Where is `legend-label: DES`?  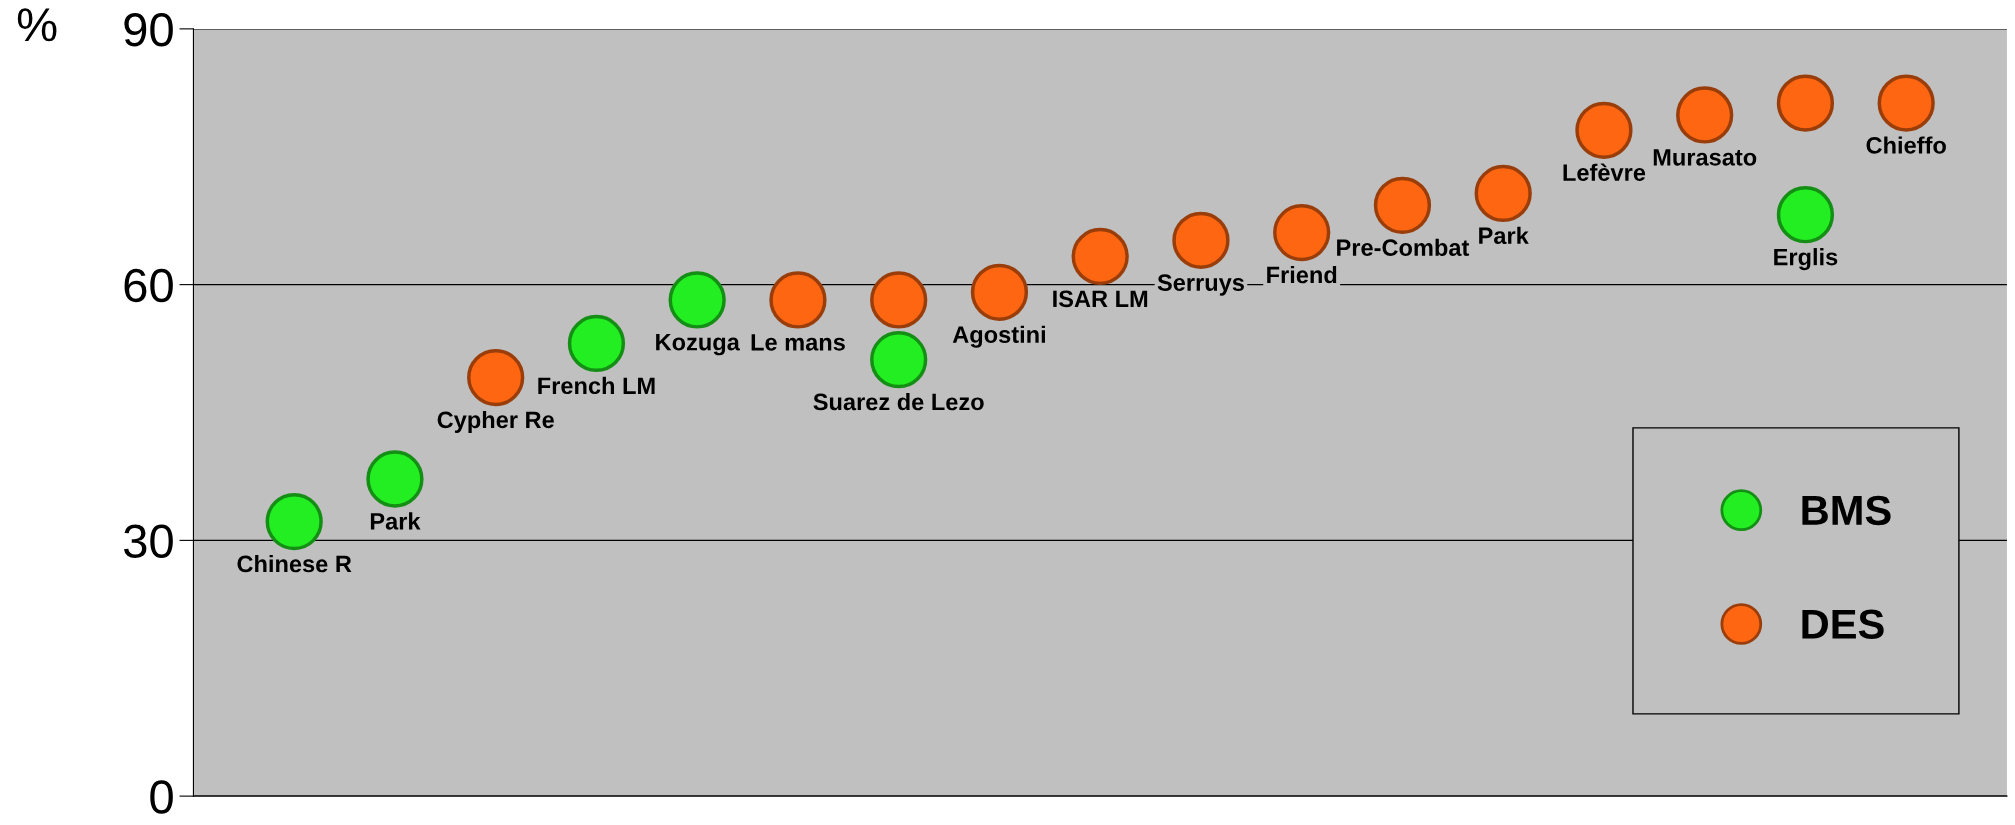
legend-label: DES is located at coordinates (1843, 624).